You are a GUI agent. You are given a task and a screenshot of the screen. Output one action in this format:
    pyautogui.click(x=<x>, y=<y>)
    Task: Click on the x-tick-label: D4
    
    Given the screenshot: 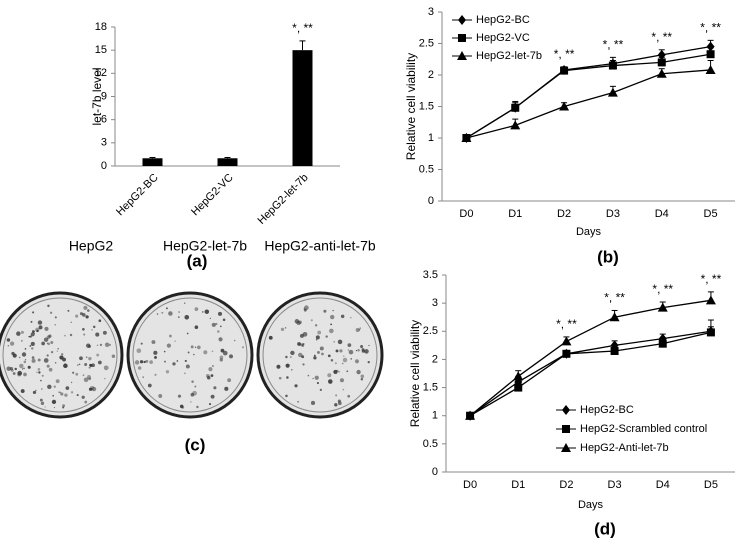 What is the action you would take?
    pyautogui.click(x=662, y=214)
    